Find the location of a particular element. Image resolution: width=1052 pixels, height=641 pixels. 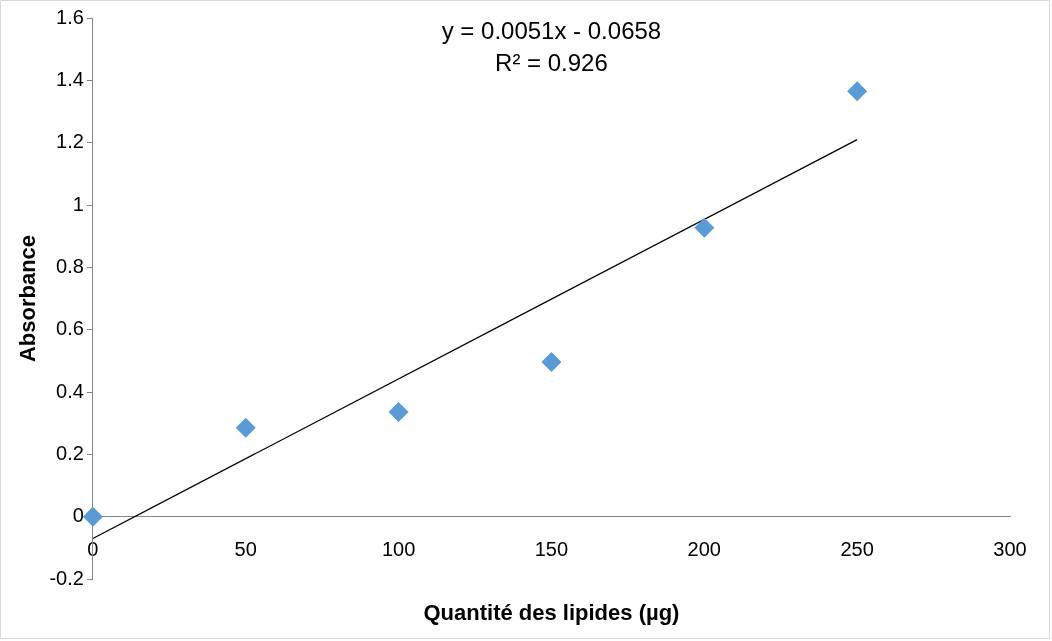

y-tick-label: 0.6 is located at coordinates (70, 328).